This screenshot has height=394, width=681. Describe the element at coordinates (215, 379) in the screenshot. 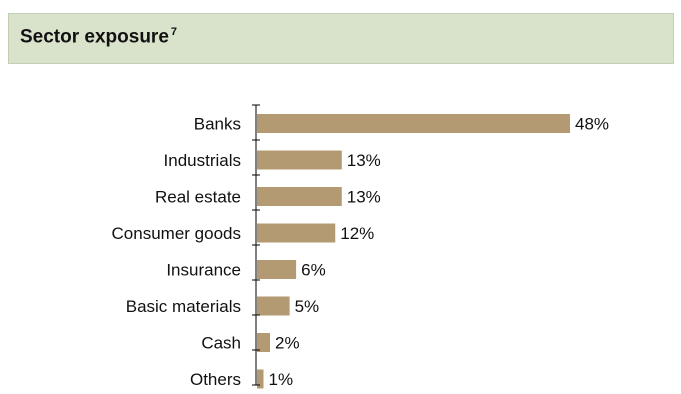

I see `category-label: Others` at that location.